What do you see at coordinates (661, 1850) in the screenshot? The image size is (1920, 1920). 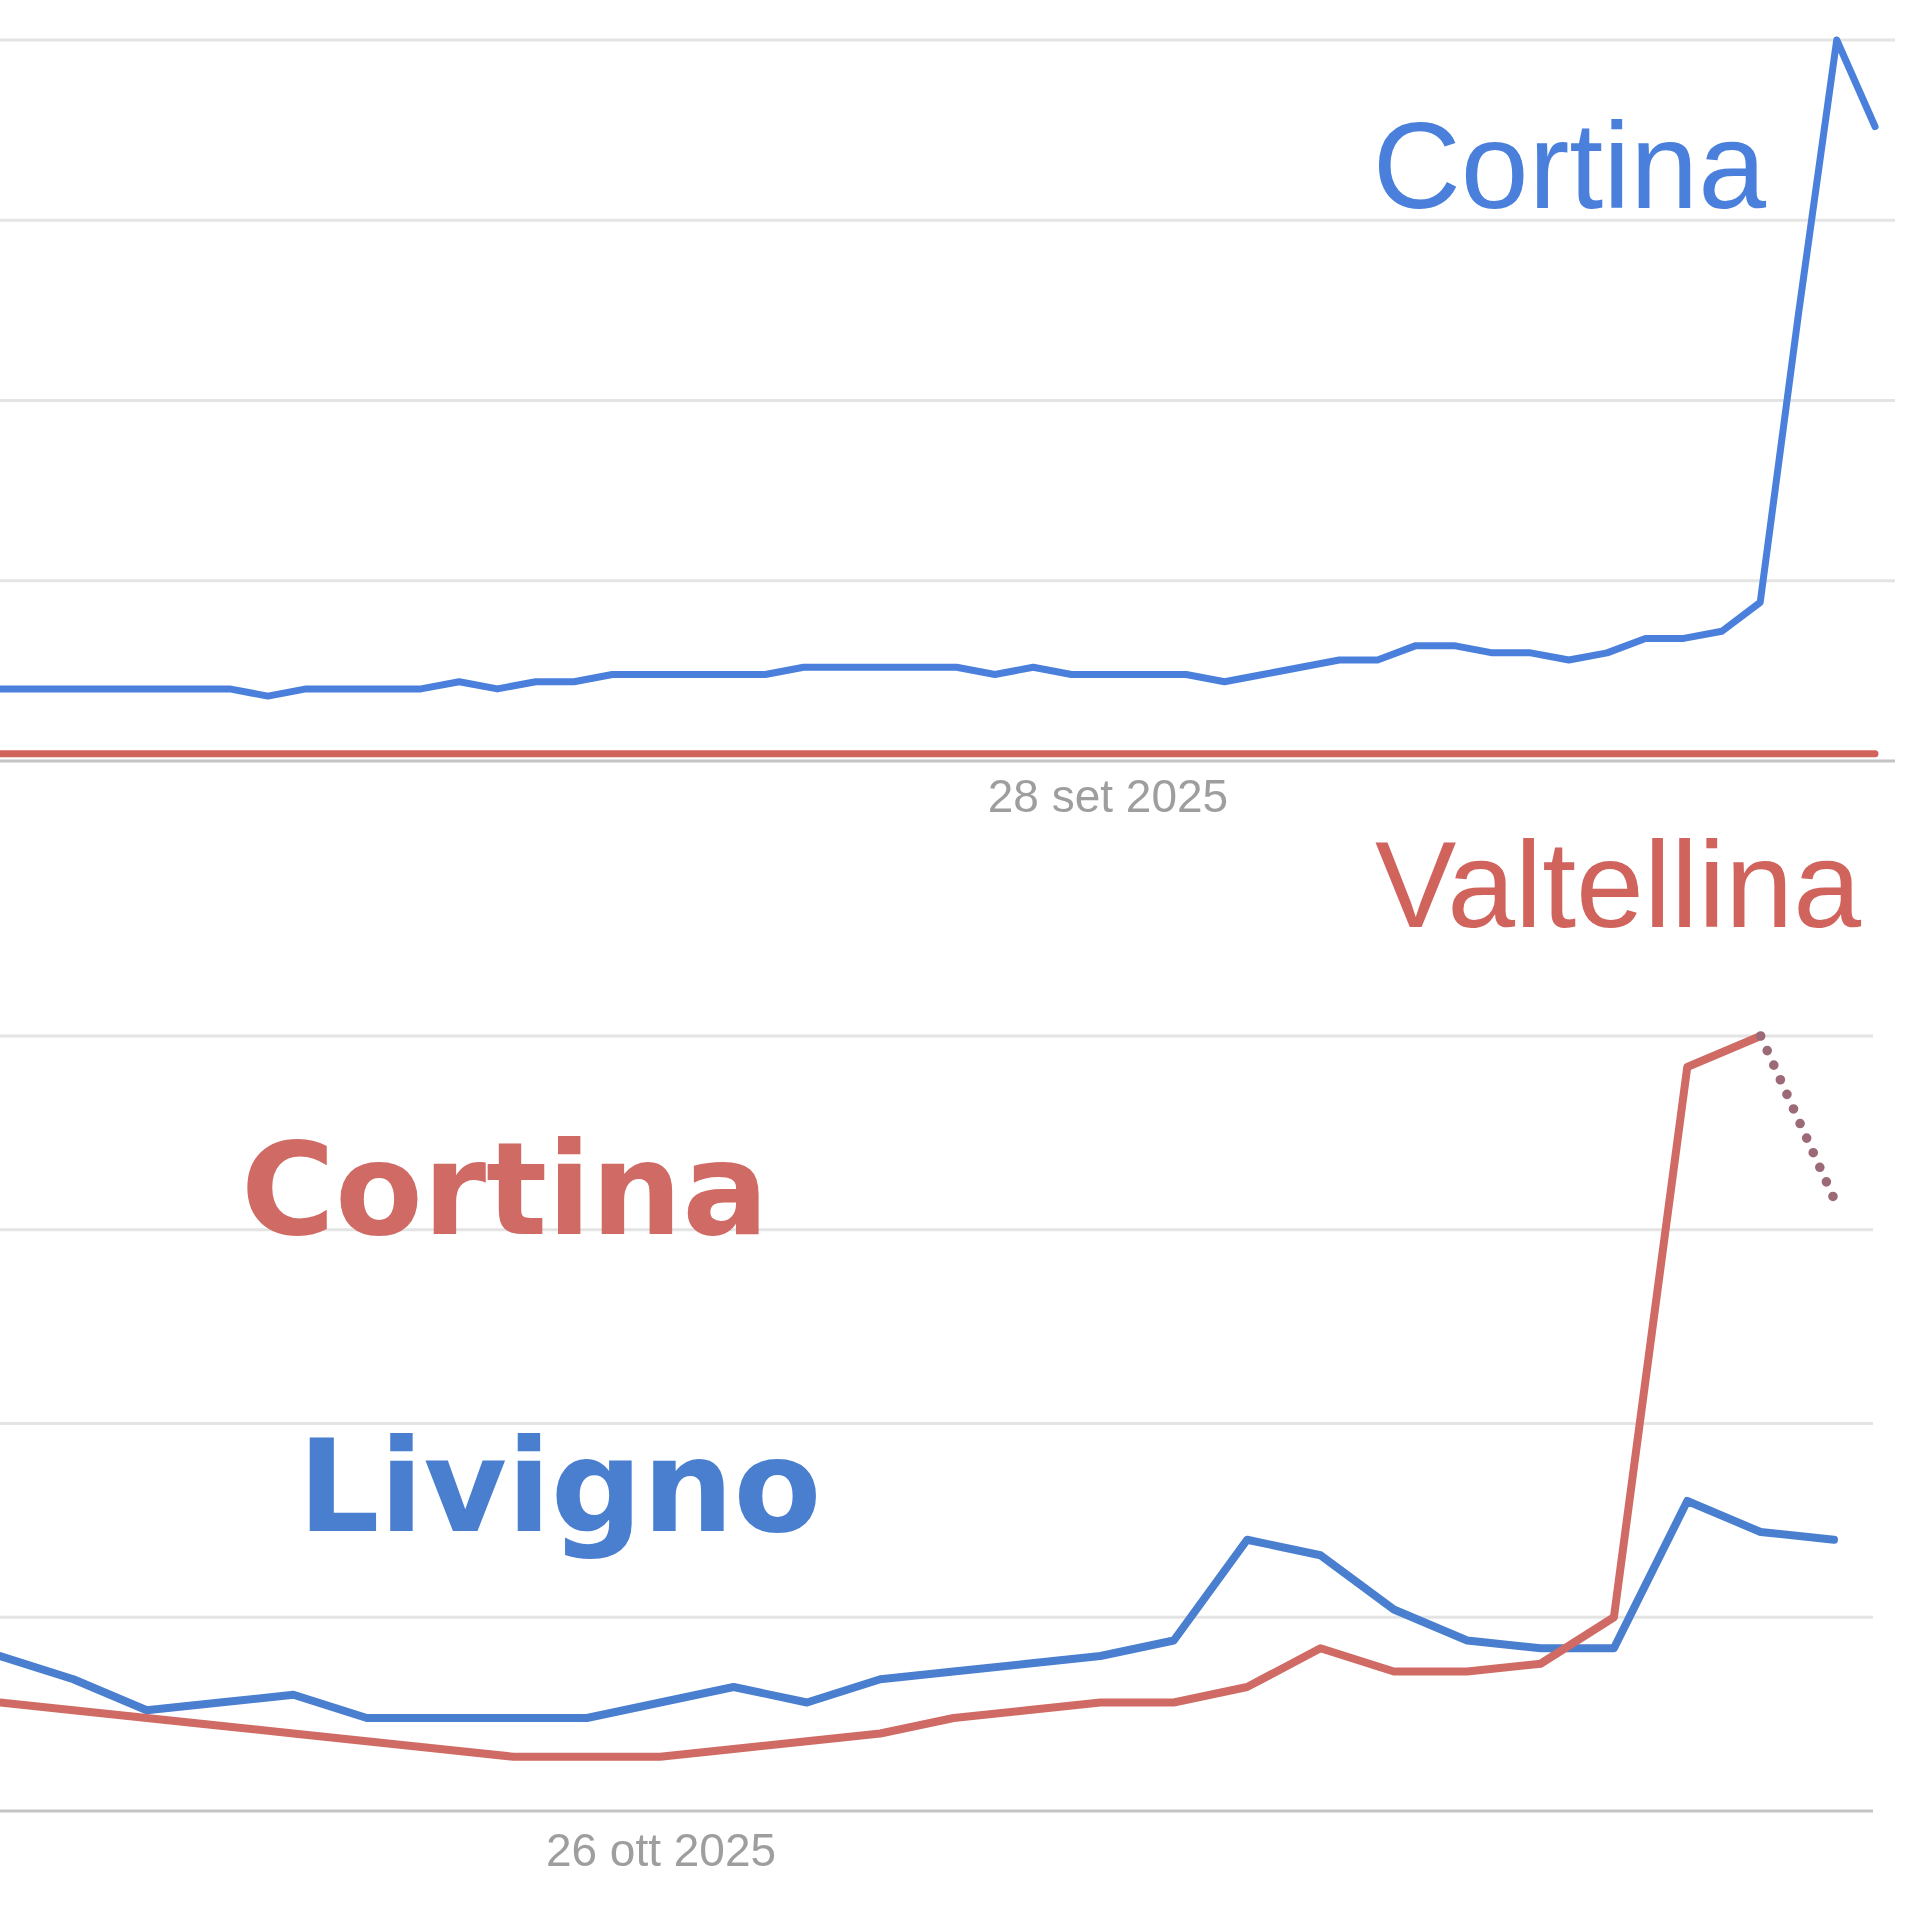 I see `text: 26 ott 2025` at bounding box center [661, 1850].